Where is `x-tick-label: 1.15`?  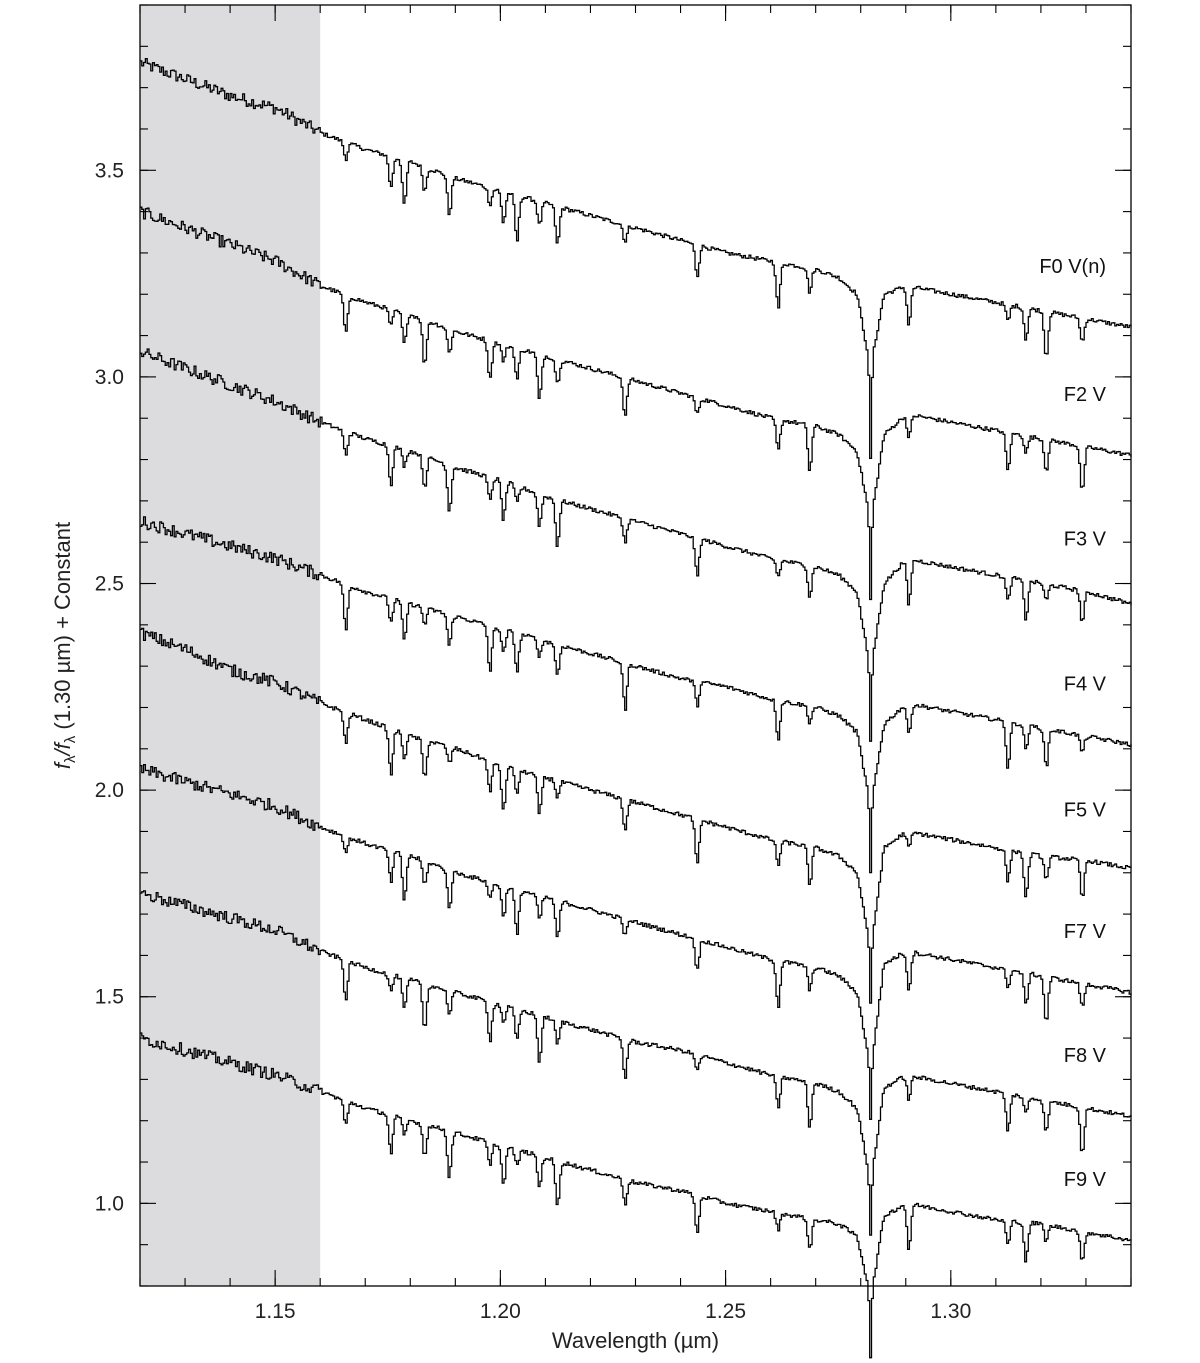
x-tick-label: 1.15 is located at coordinates (275, 1311).